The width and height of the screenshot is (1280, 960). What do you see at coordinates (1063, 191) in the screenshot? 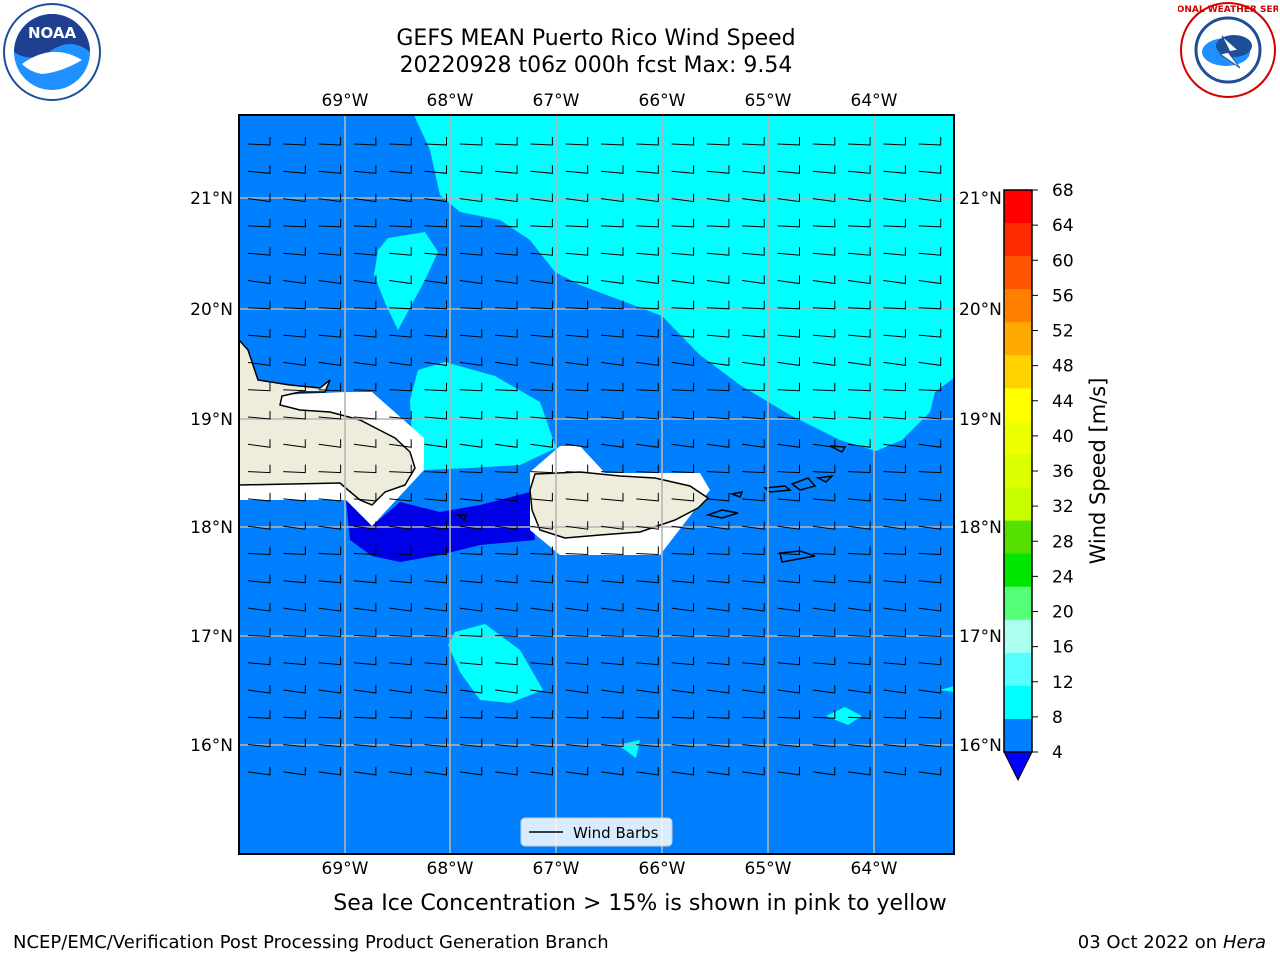
I see `colorbar-tick-label: 68` at bounding box center [1063, 191].